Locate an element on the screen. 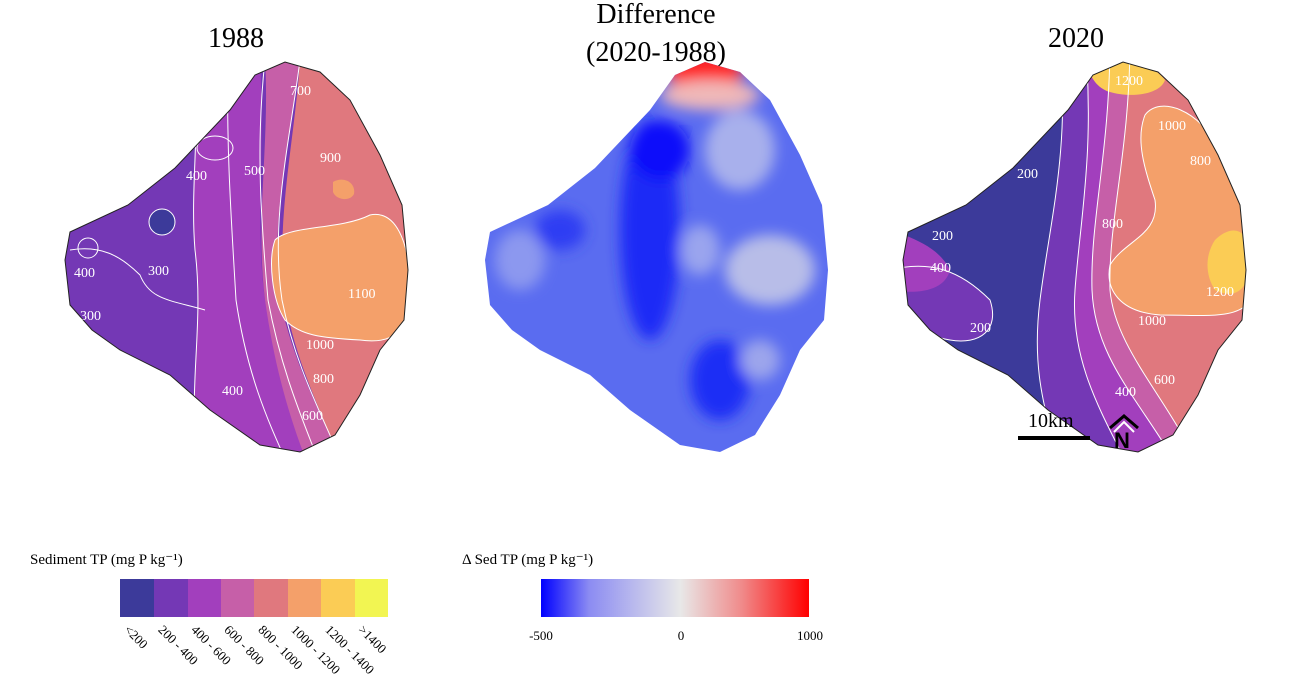  legend-diff-title: Δ Sed TP (mg P kg⁻¹) is located at coordinates (528, 560).